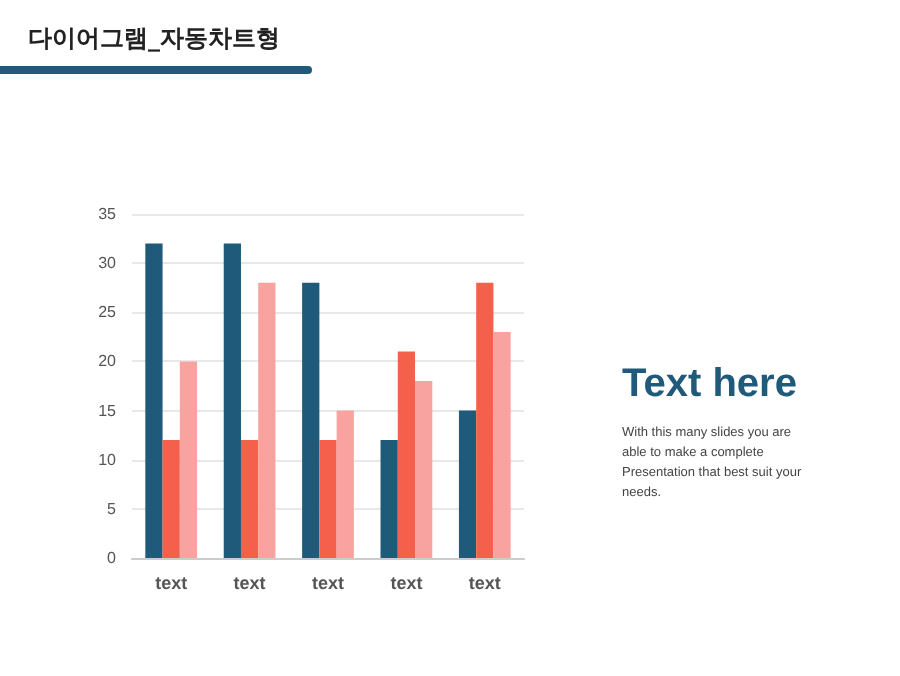 The width and height of the screenshot is (900, 676). I want to click on y-tick-label: 15, so click(108, 410).